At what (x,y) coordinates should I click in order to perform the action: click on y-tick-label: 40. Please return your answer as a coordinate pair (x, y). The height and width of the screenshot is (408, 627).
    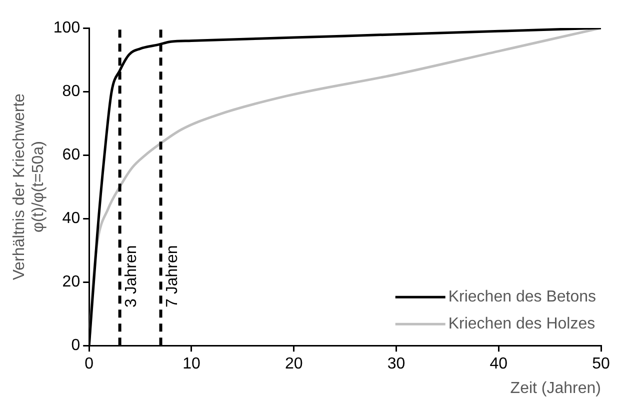
    Looking at the image, I should click on (71, 218).